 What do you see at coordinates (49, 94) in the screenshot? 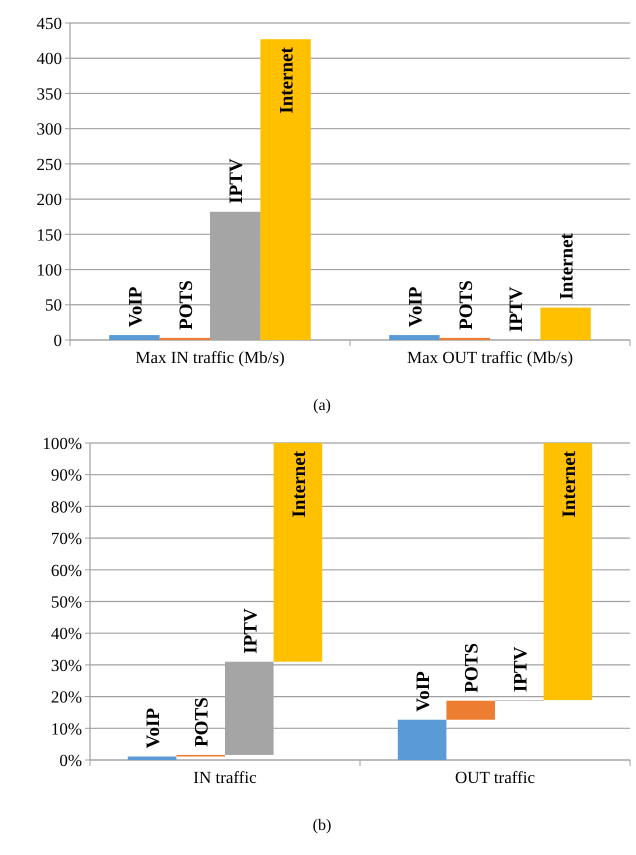
I see `y-tick-label: 350` at bounding box center [49, 94].